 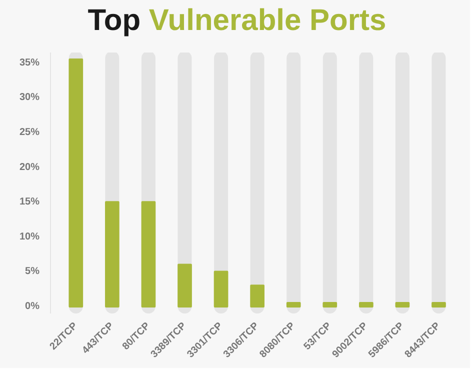 What do you see at coordinates (29, 236) in the screenshot?
I see `y-tick-label: 10%` at bounding box center [29, 236].